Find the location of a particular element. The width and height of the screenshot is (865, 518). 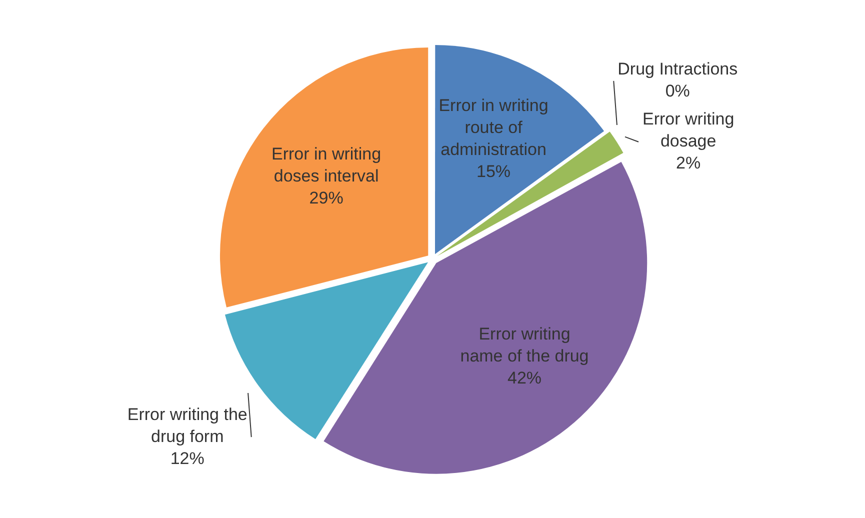

category-label: Drug Intractions is located at coordinates (678, 69).